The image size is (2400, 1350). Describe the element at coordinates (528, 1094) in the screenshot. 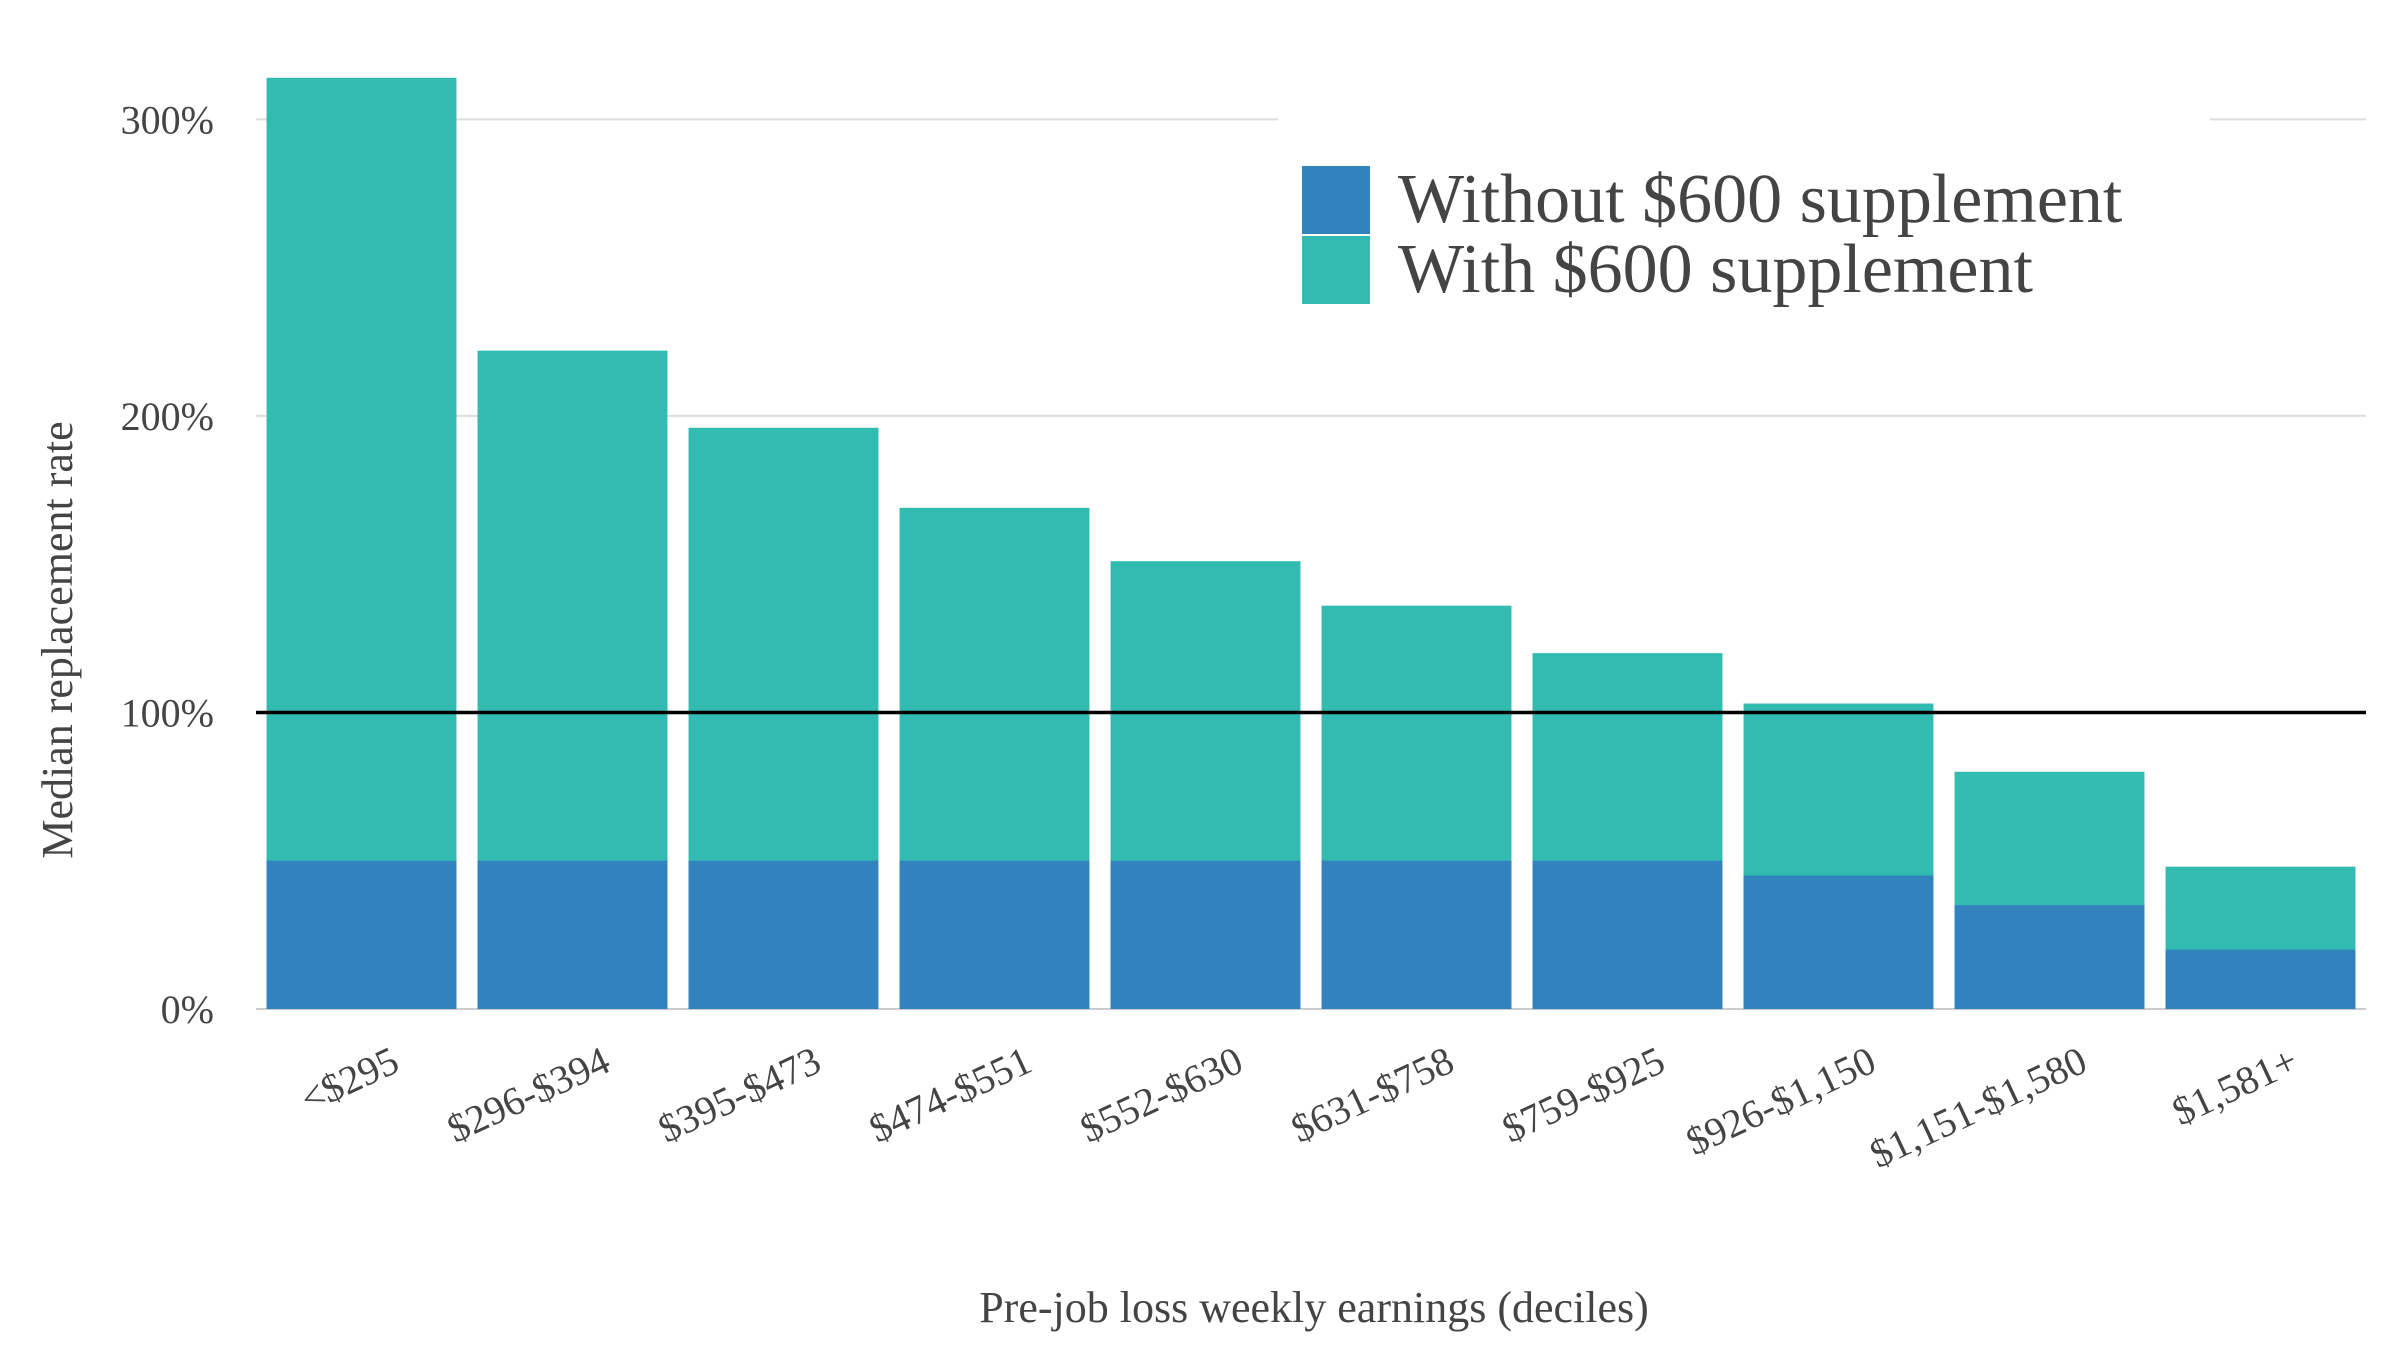

I see `x-tick-label: $296-$394` at that location.